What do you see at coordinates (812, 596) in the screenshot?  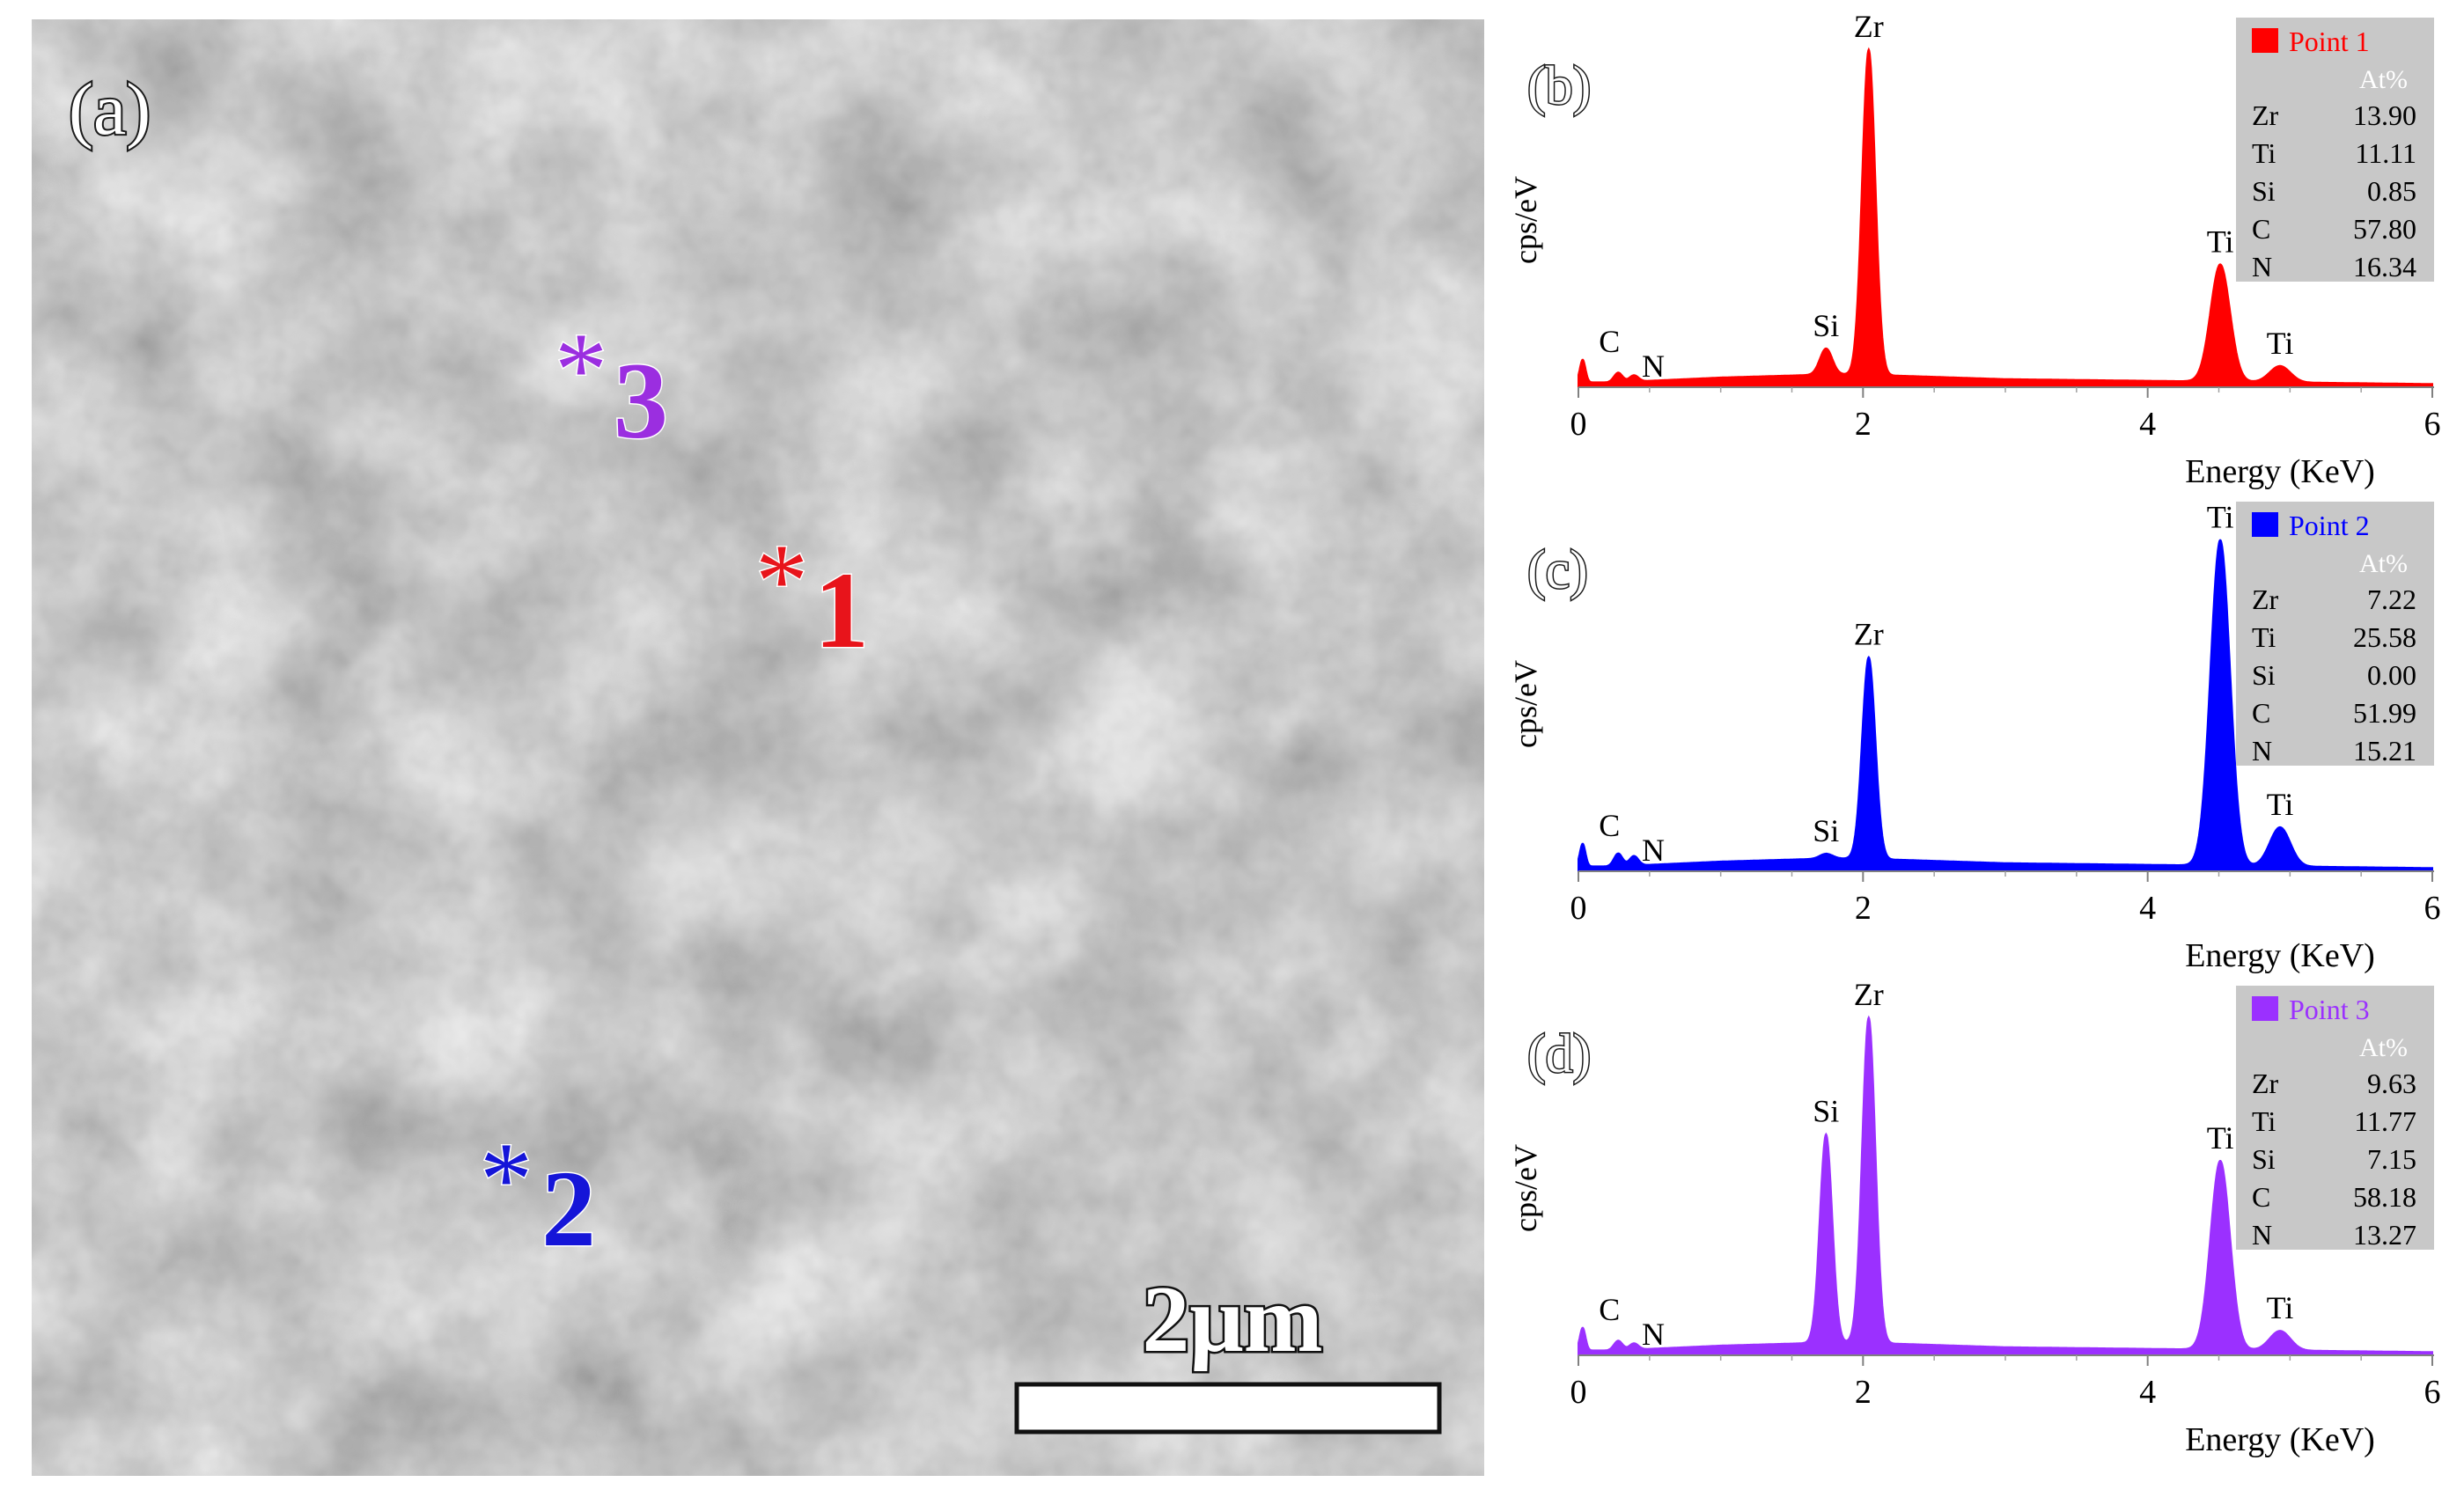 I see `marker-point-1: * 1` at bounding box center [812, 596].